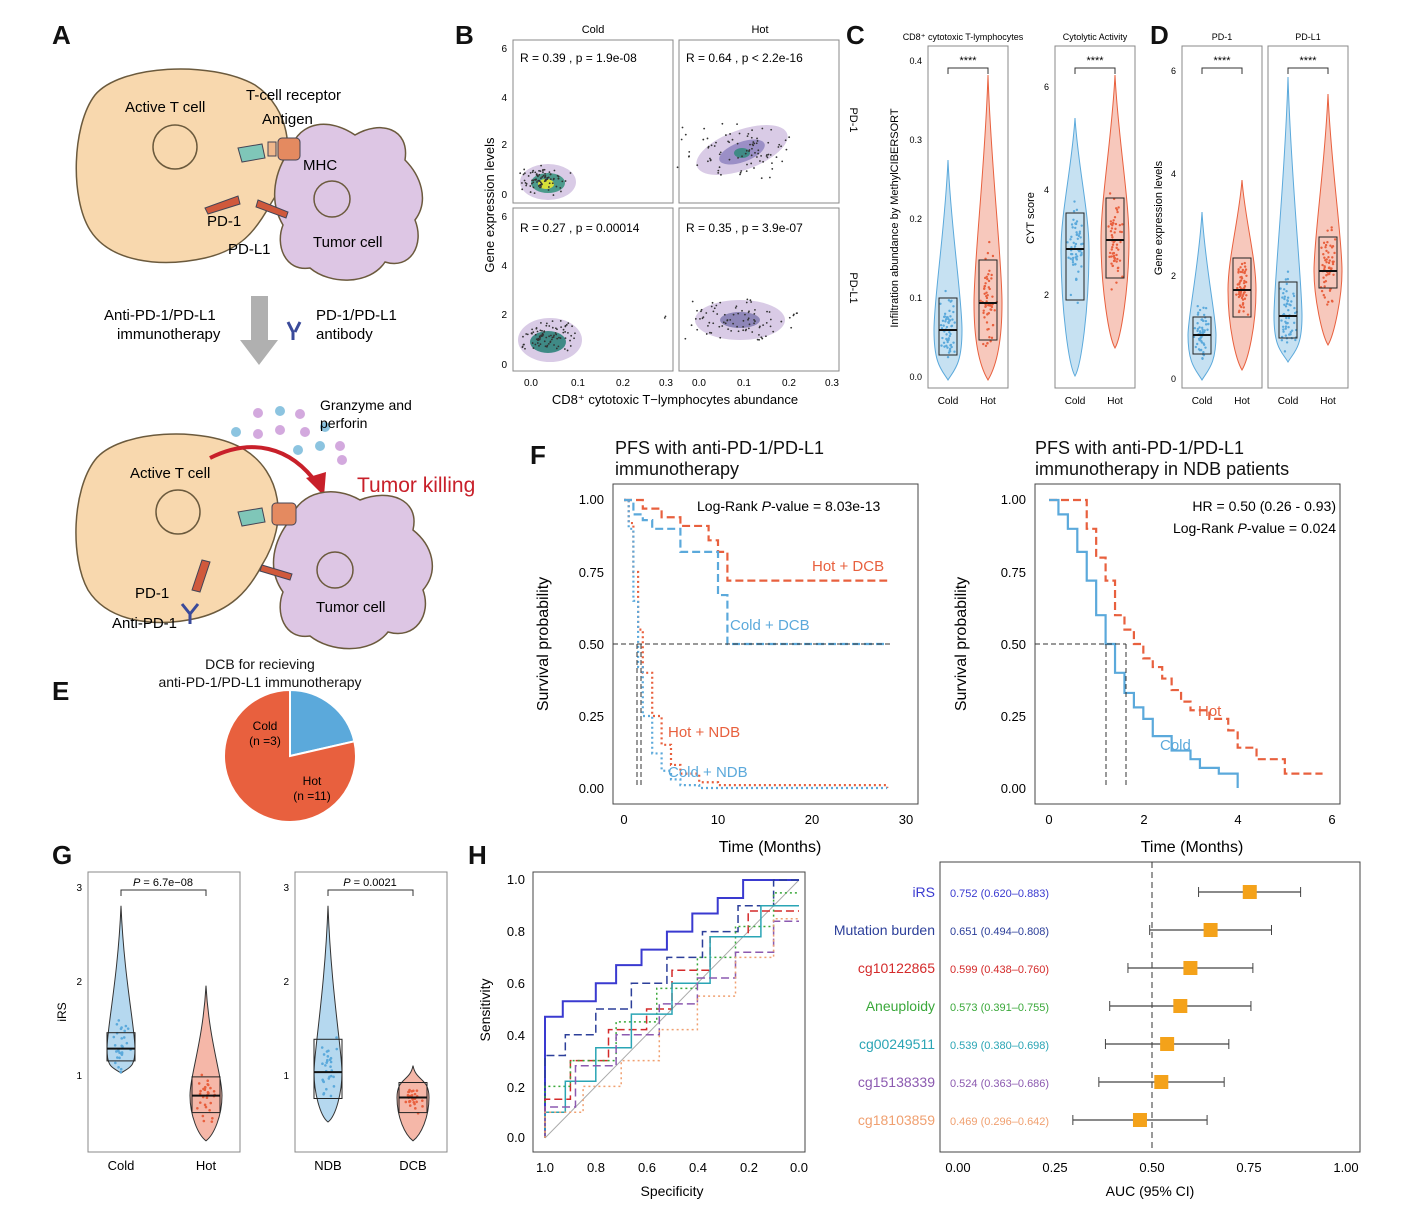  What do you see at coordinates (578, 58) in the screenshot?
I see `panel-b-annot-cold-pd1: R = 0.39 , p = 1.9e-08` at bounding box center [578, 58].